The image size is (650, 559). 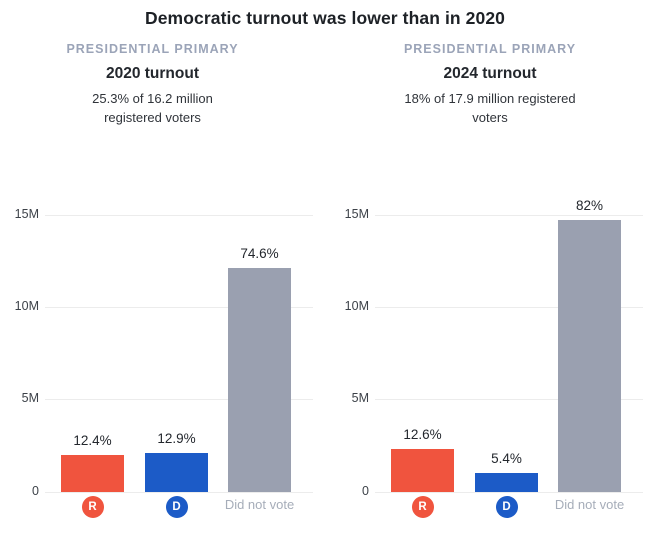 I want to click on kicker-label-2024: PRESIDENTIAL PRIMARY, so click(x=490, y=49).